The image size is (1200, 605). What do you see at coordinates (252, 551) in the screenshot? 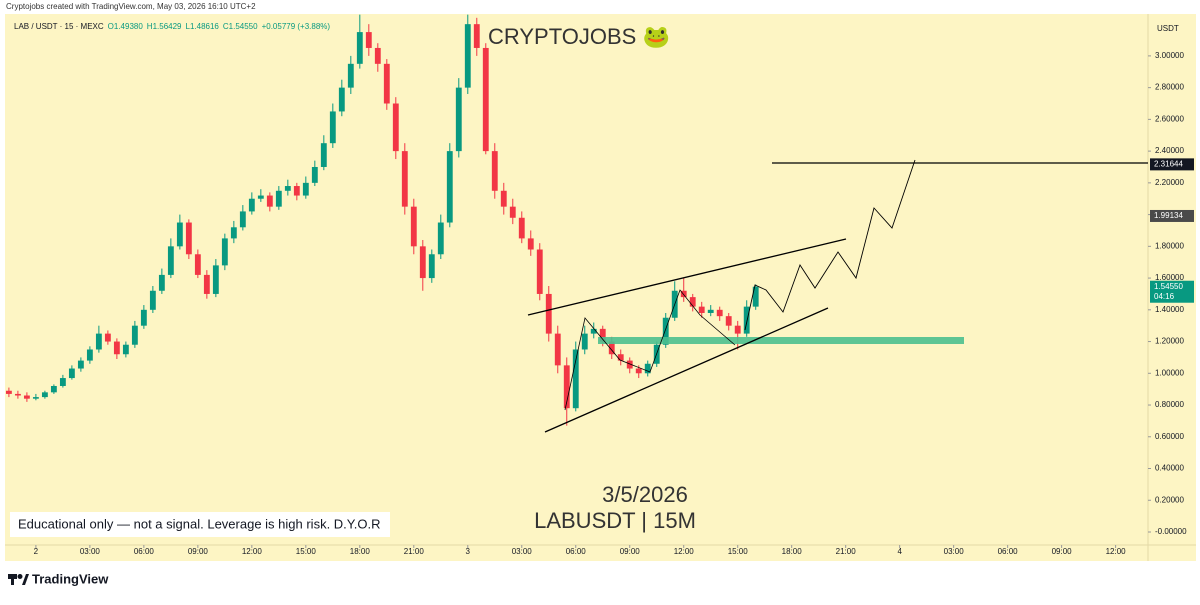
I see `x-tick-label: 12:00` at bounding box center [252, 551].